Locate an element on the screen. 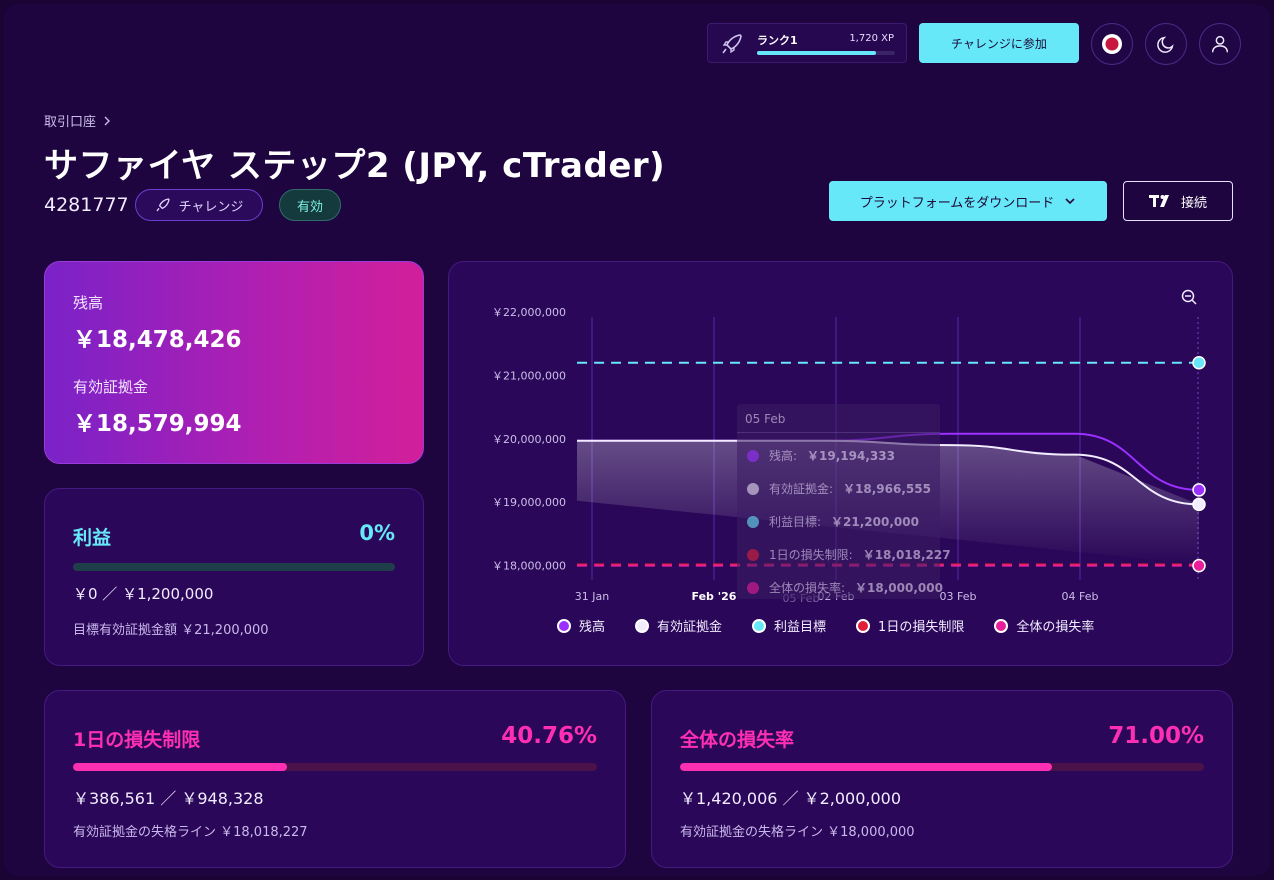 Image resolution: width=1274 pixels, height=880 pixels. challenge-tag: チャレンジ is located at coordinates (199, 205).